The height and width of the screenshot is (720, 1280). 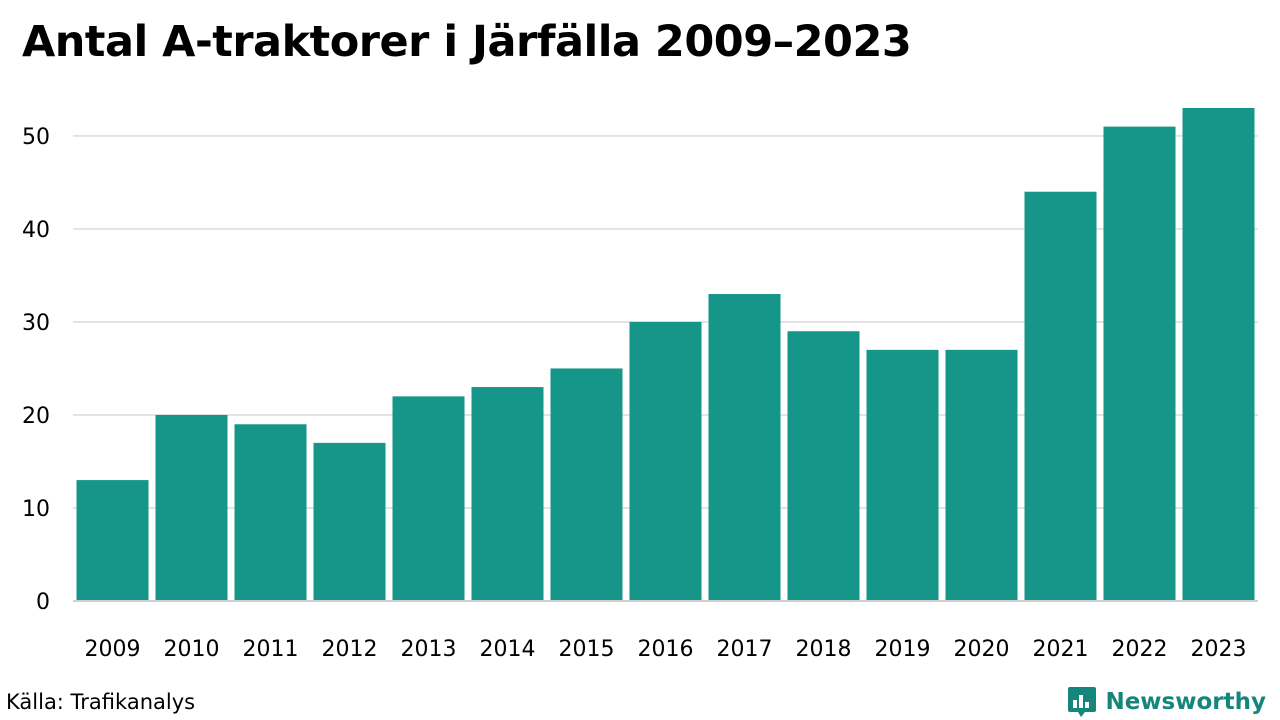 I want to click on y-tick-label: 40, so click(x=36, y=230).